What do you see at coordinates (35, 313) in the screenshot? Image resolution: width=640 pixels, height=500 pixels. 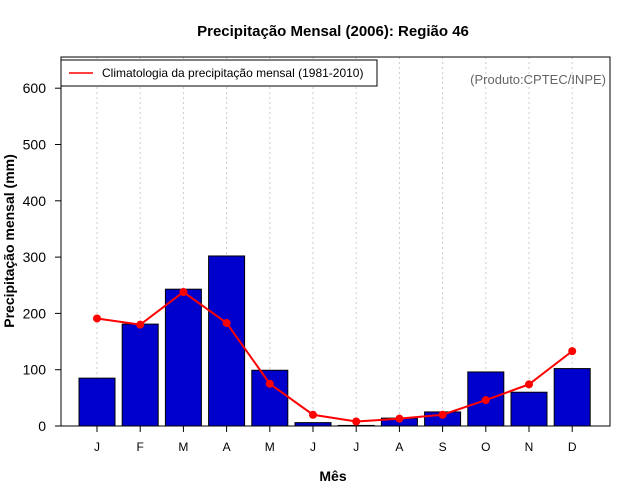 I see `y-tick-label: 200` at bounding box center [35, 313].